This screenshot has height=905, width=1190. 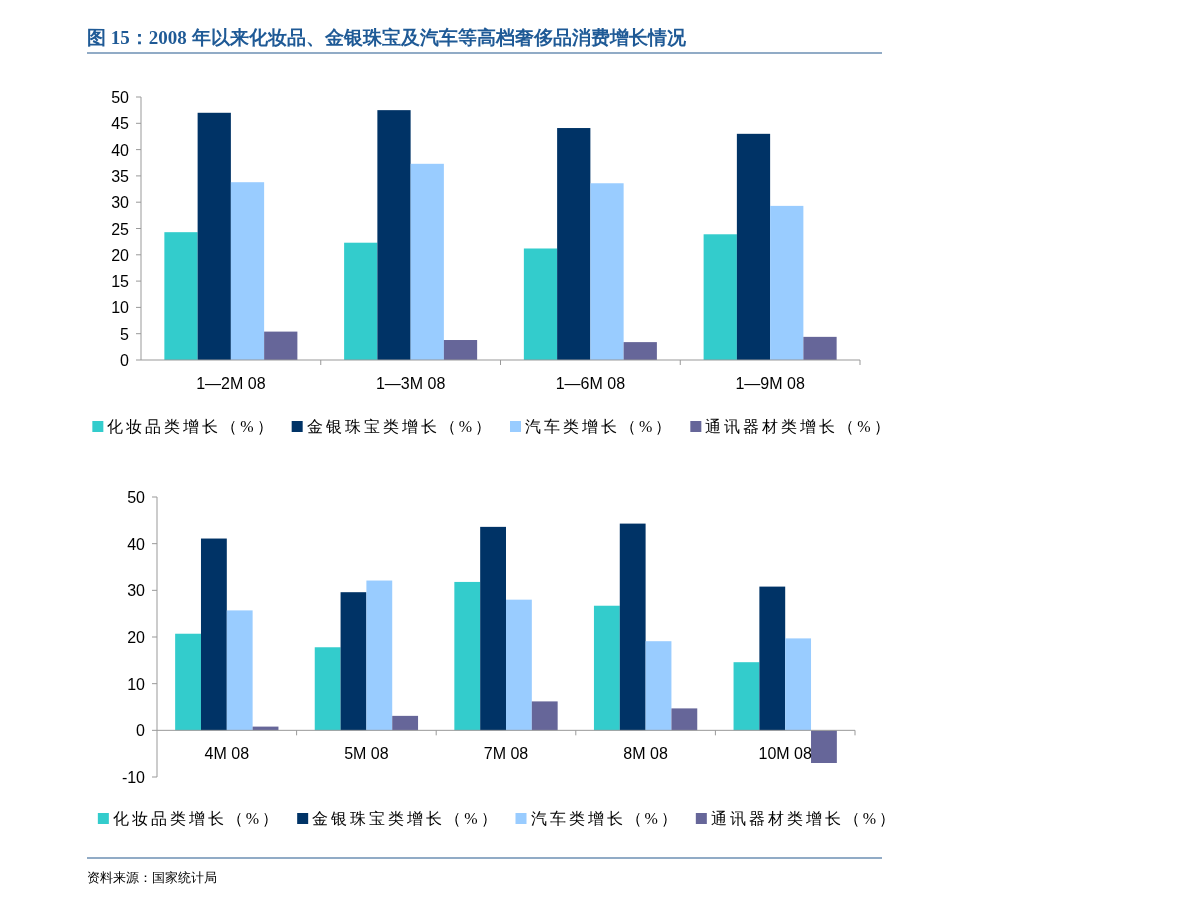 I want to click on y-tick-label: 5, so click(x=125, y=334).